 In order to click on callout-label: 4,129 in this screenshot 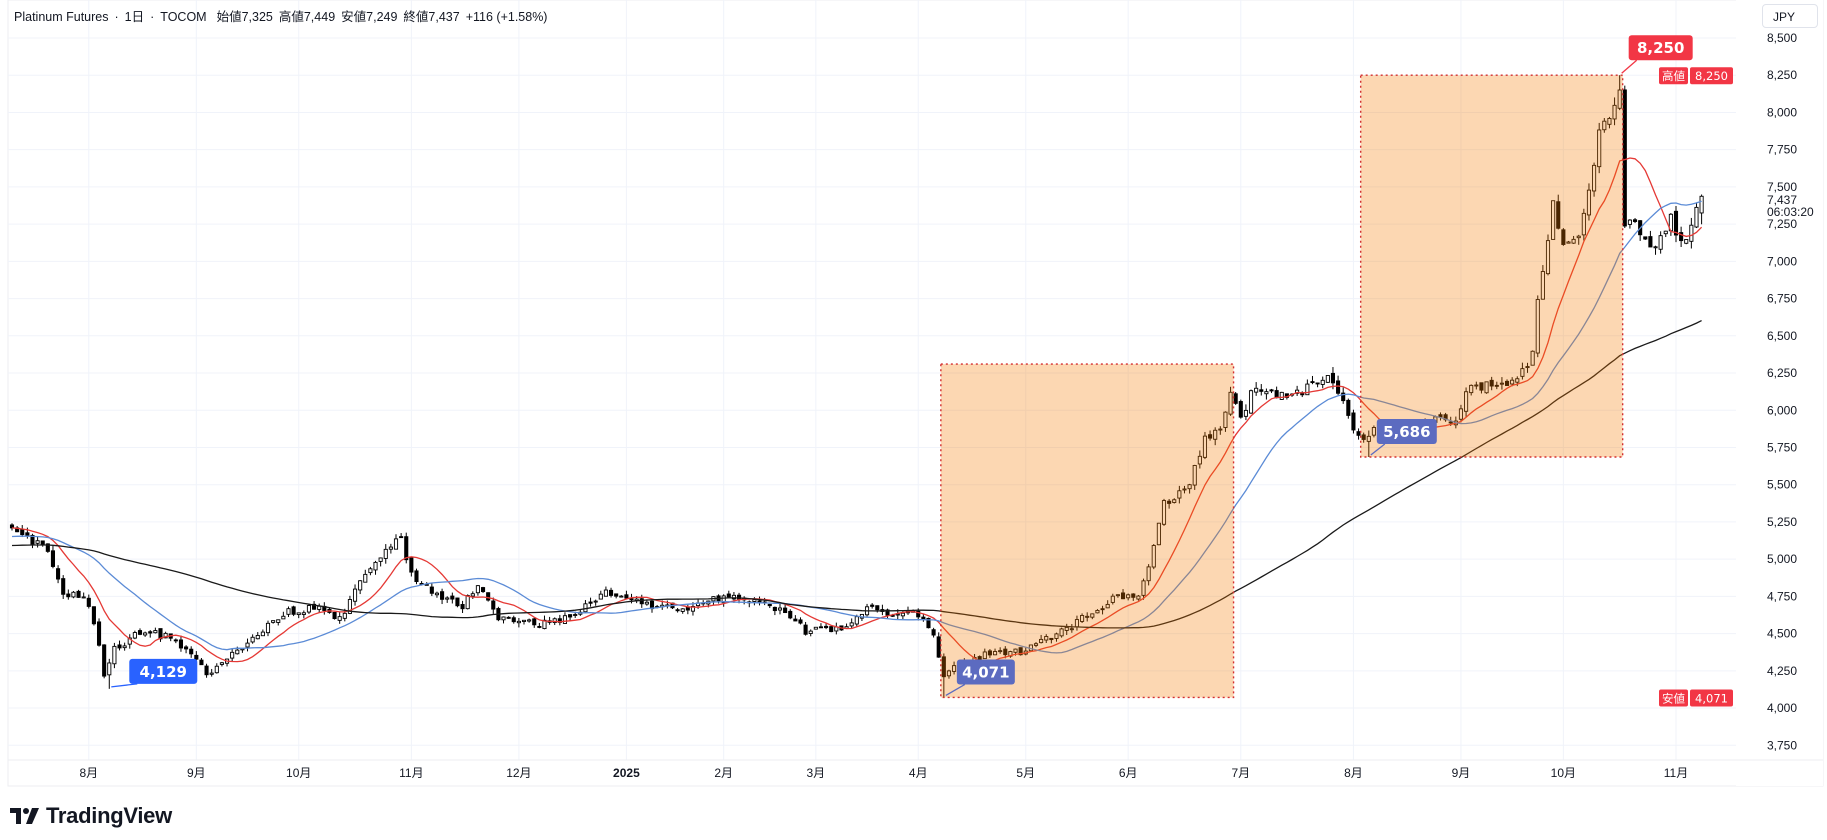, I will do `click(163, 672)`.